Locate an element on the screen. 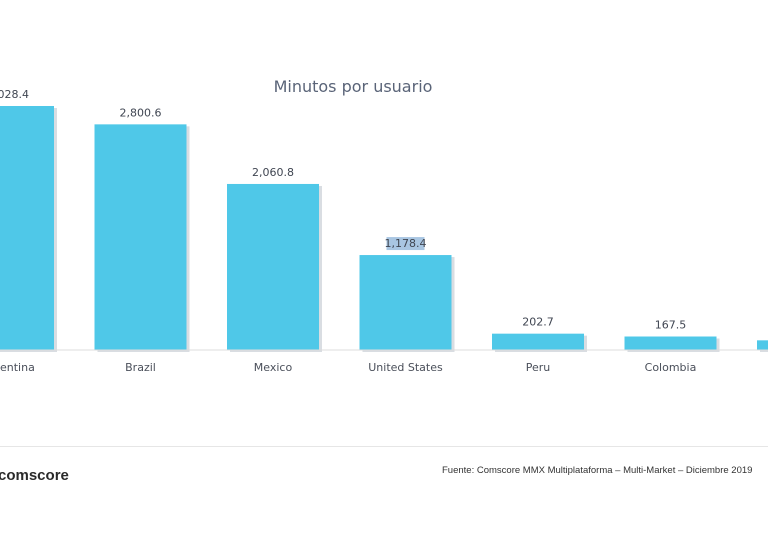 The image size is (768, 534). category-label: Brazil is located at coordinates (140, 367).